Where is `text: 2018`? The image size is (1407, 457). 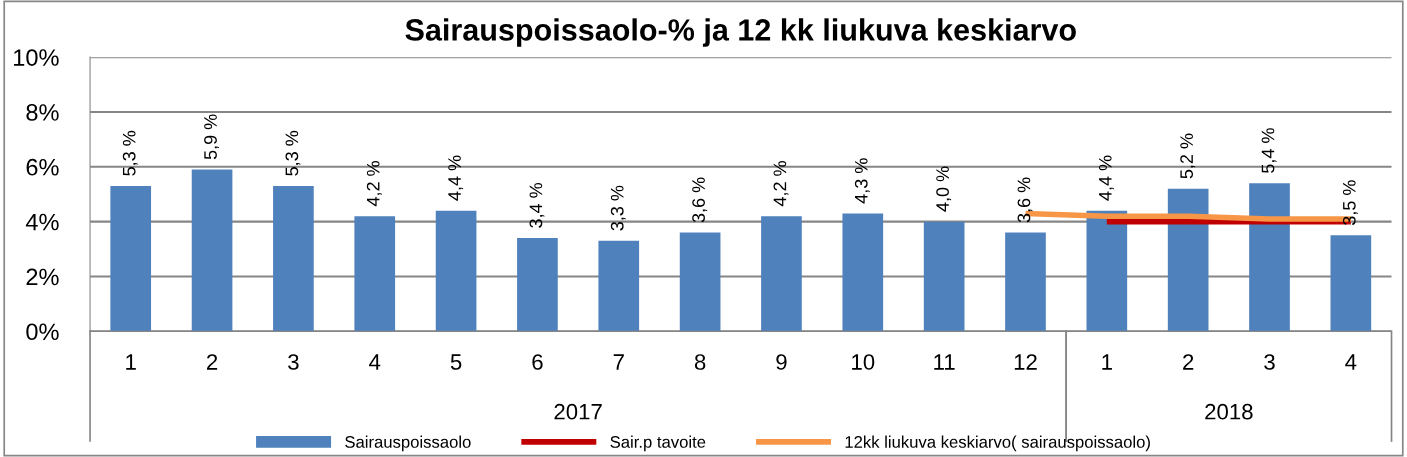 text: 2018 is located at coordinates (1229, 411).